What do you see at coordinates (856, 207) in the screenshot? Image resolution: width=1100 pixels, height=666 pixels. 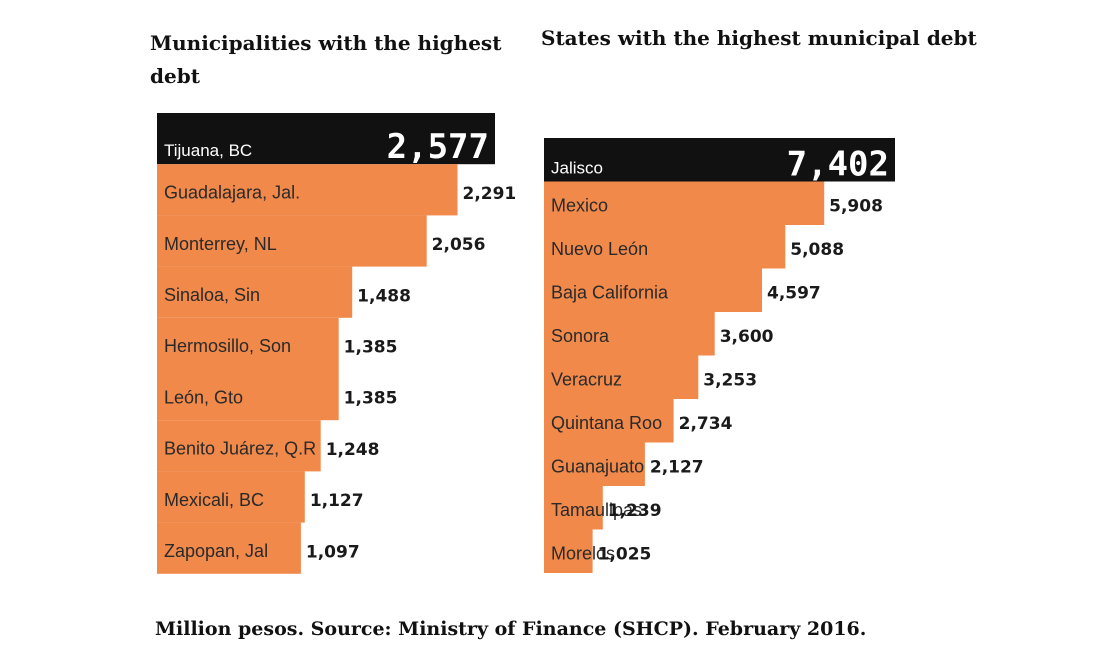 I see `value-label: 5,908` at bounding box center [856, 207].